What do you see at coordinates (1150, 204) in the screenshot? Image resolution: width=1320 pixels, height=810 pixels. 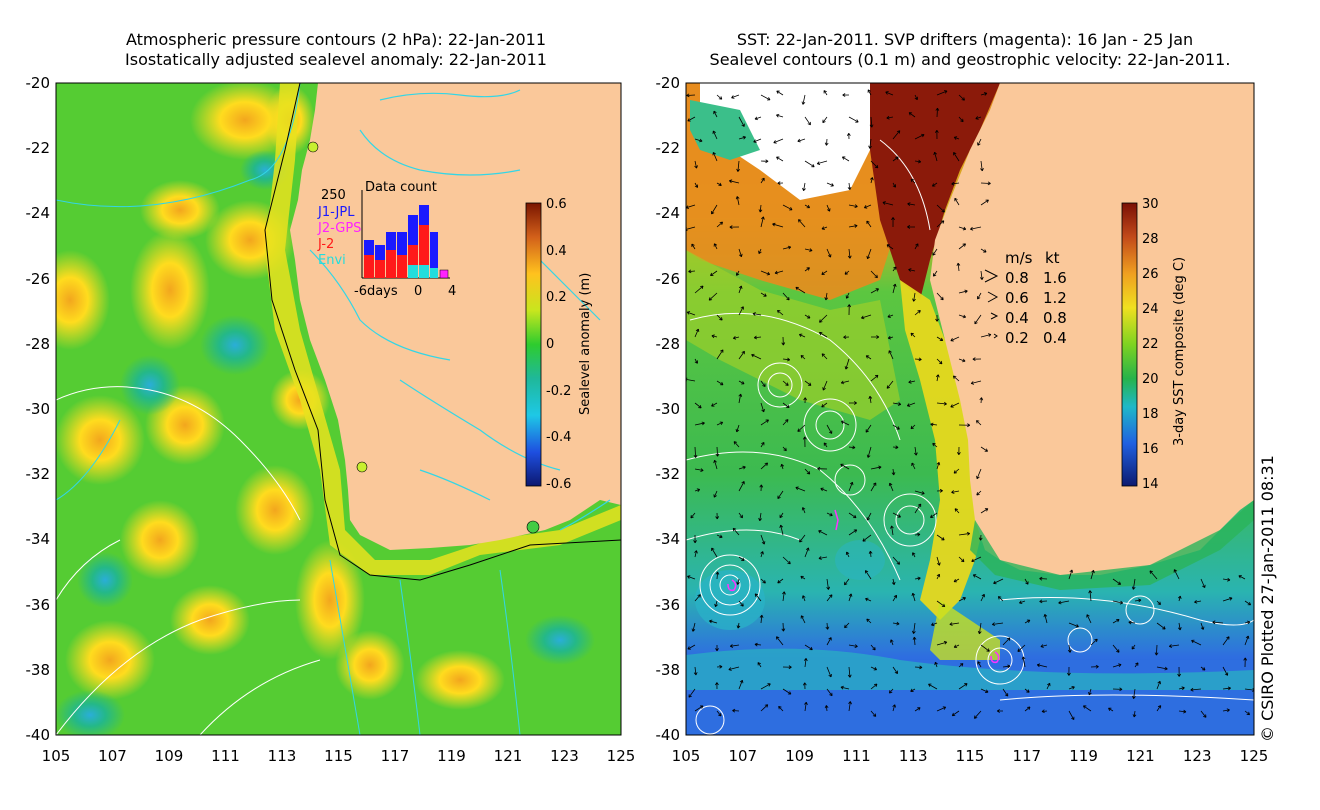 I see `sst-colorbar-tick: 30` at bounding box center [1150, 204].